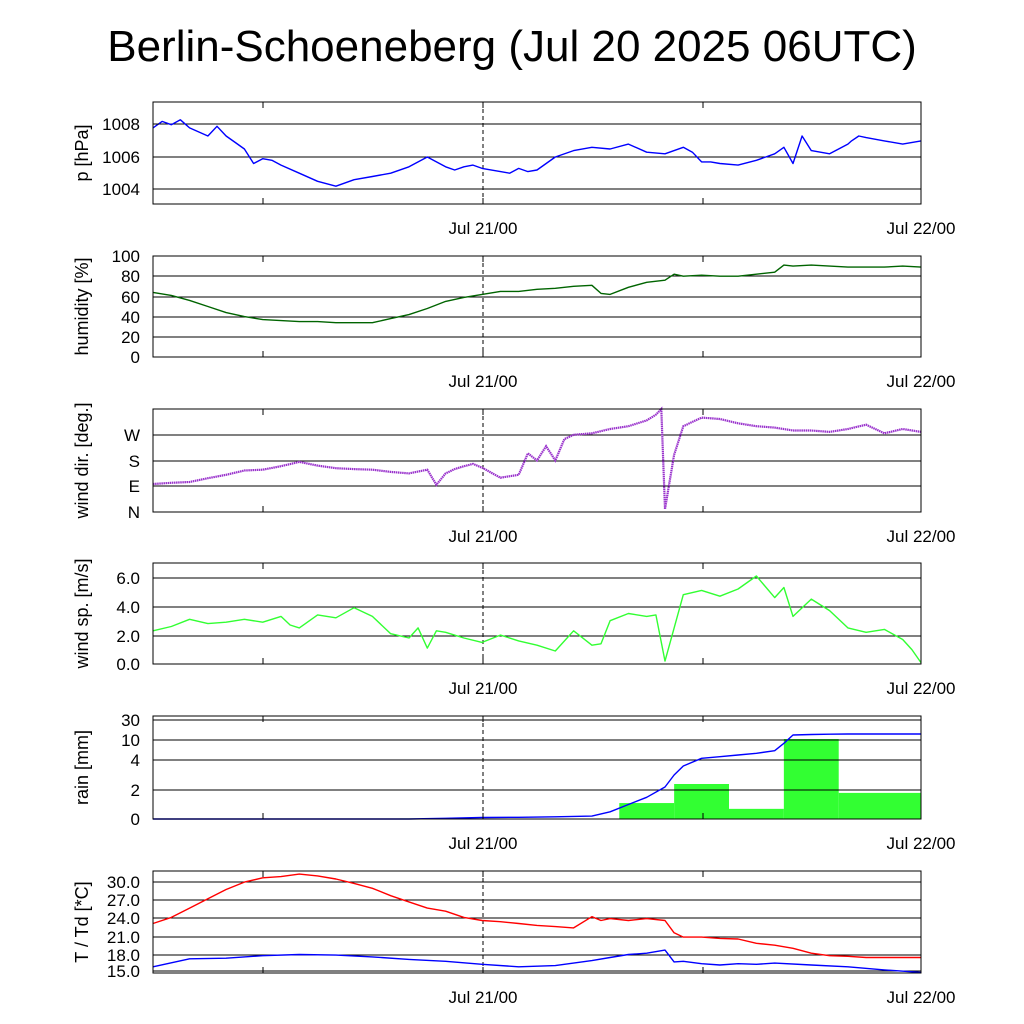 The height and width of the screenshot is (1024, 1024). I want to click on y-tick-label: 4.0, so click(128, 607).